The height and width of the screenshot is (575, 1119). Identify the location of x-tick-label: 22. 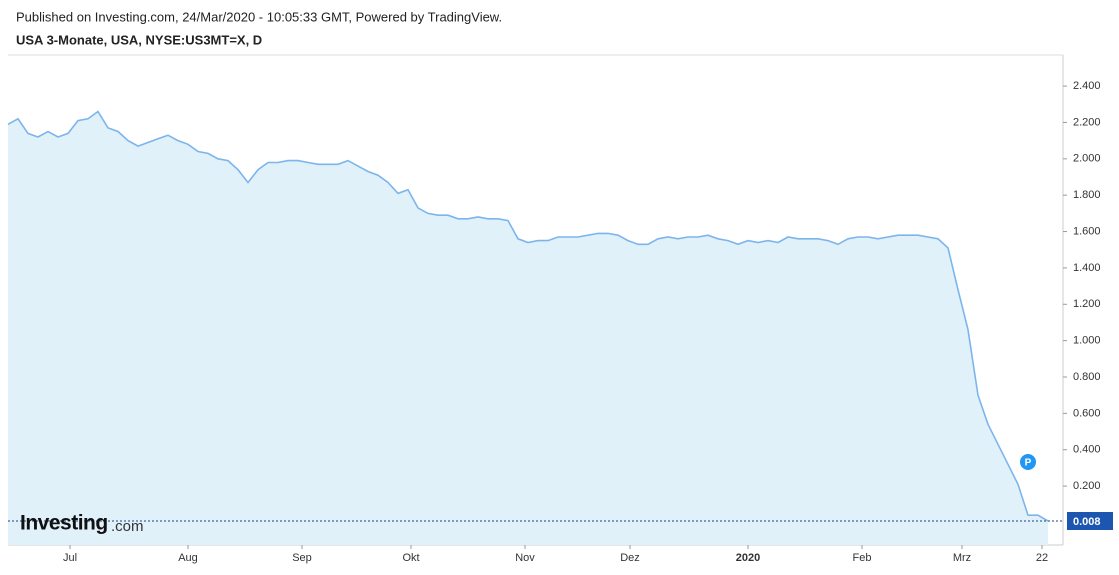
(1042, 558).